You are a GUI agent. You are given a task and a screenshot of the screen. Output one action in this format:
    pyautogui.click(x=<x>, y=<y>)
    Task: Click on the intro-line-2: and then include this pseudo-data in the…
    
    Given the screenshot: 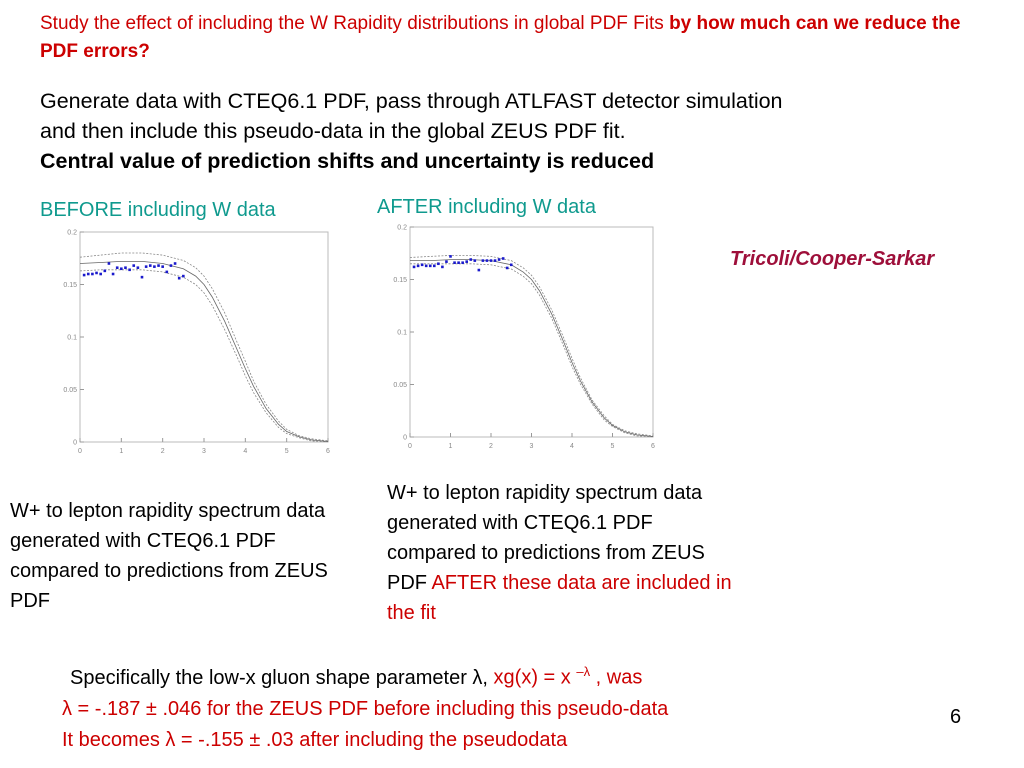 What is the action you would take?
    pyautogui.click(x=333, y=131)
    